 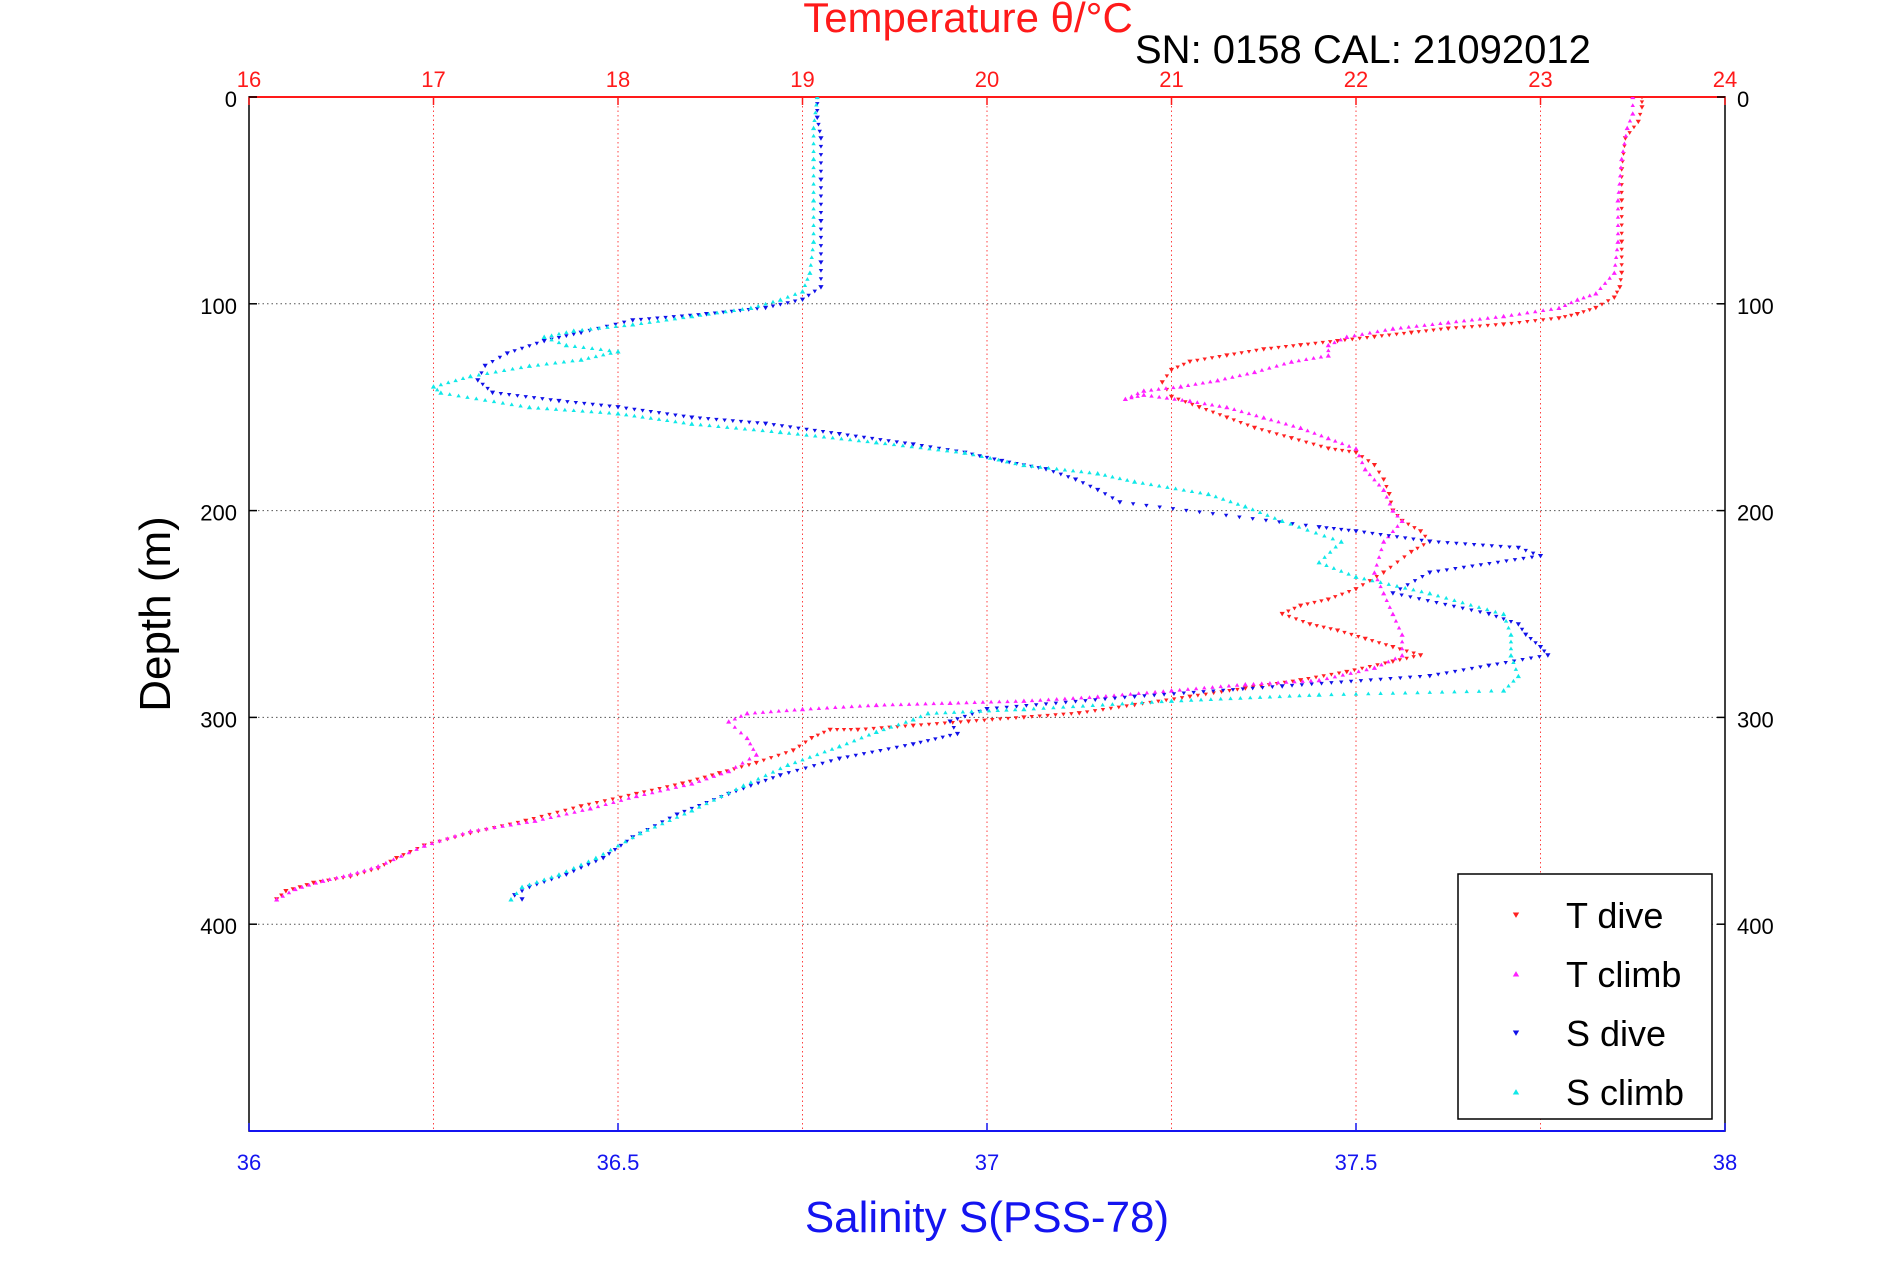 What do you see at coordinates (249, 1162) in the screenshot?
I see `bottom-tick-label: 36` at bounding box center [249, 1162].